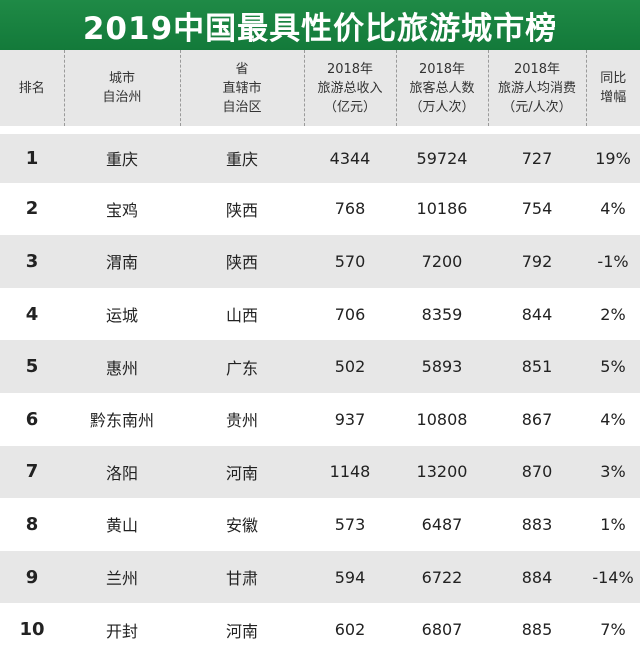 The image size is (640, 656). What do you see at coordinates (32, 90) in the screenshot?
I see `header-rank: 排名` at bounding box center [32, 90].